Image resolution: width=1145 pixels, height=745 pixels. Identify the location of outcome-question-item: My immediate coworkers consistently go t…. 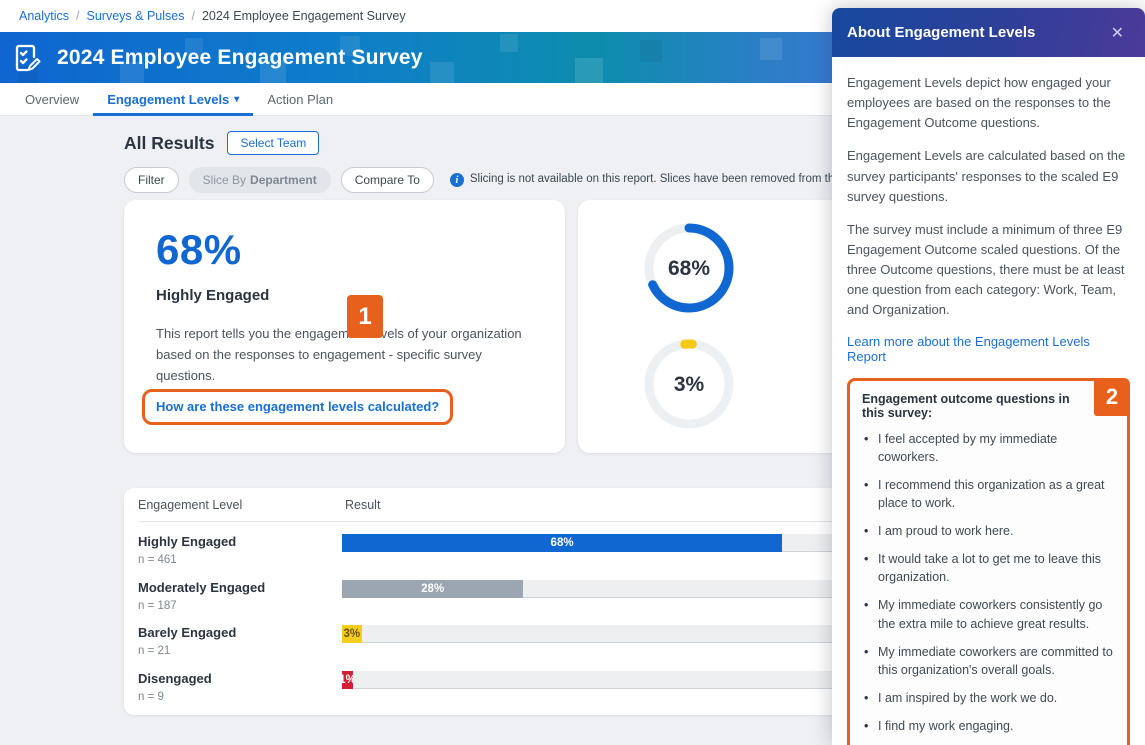
(988, 614).